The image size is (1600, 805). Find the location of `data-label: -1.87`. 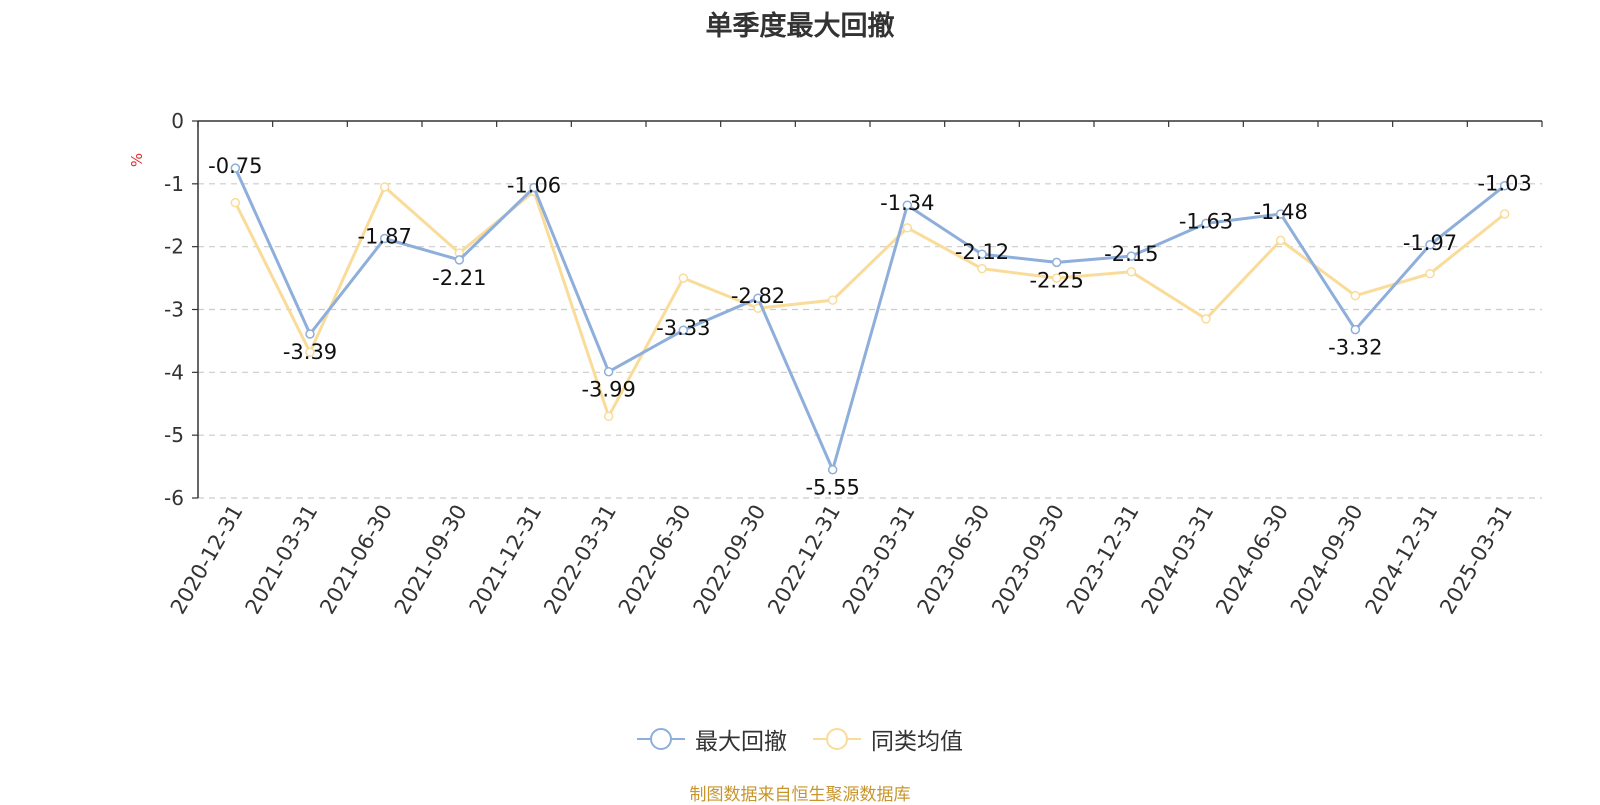

data-label: -1.87 is located at coordinates (384, 236).